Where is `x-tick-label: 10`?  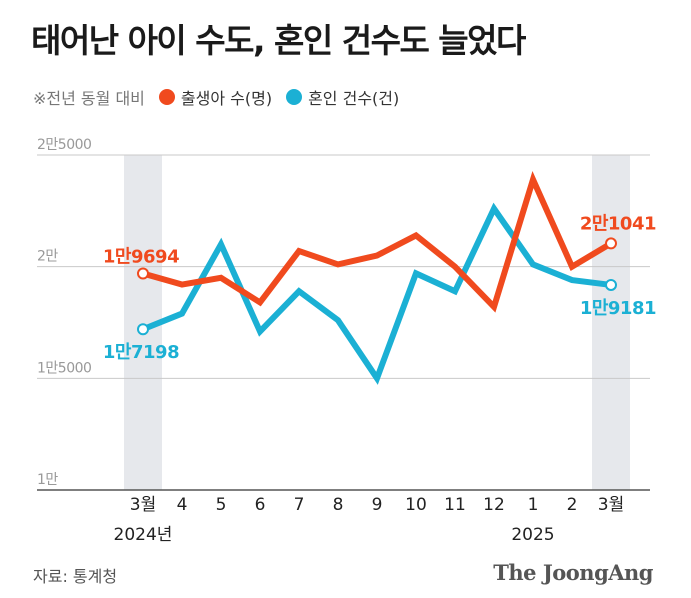 x-tick-label: 10 is located at coordinates (416, 505).